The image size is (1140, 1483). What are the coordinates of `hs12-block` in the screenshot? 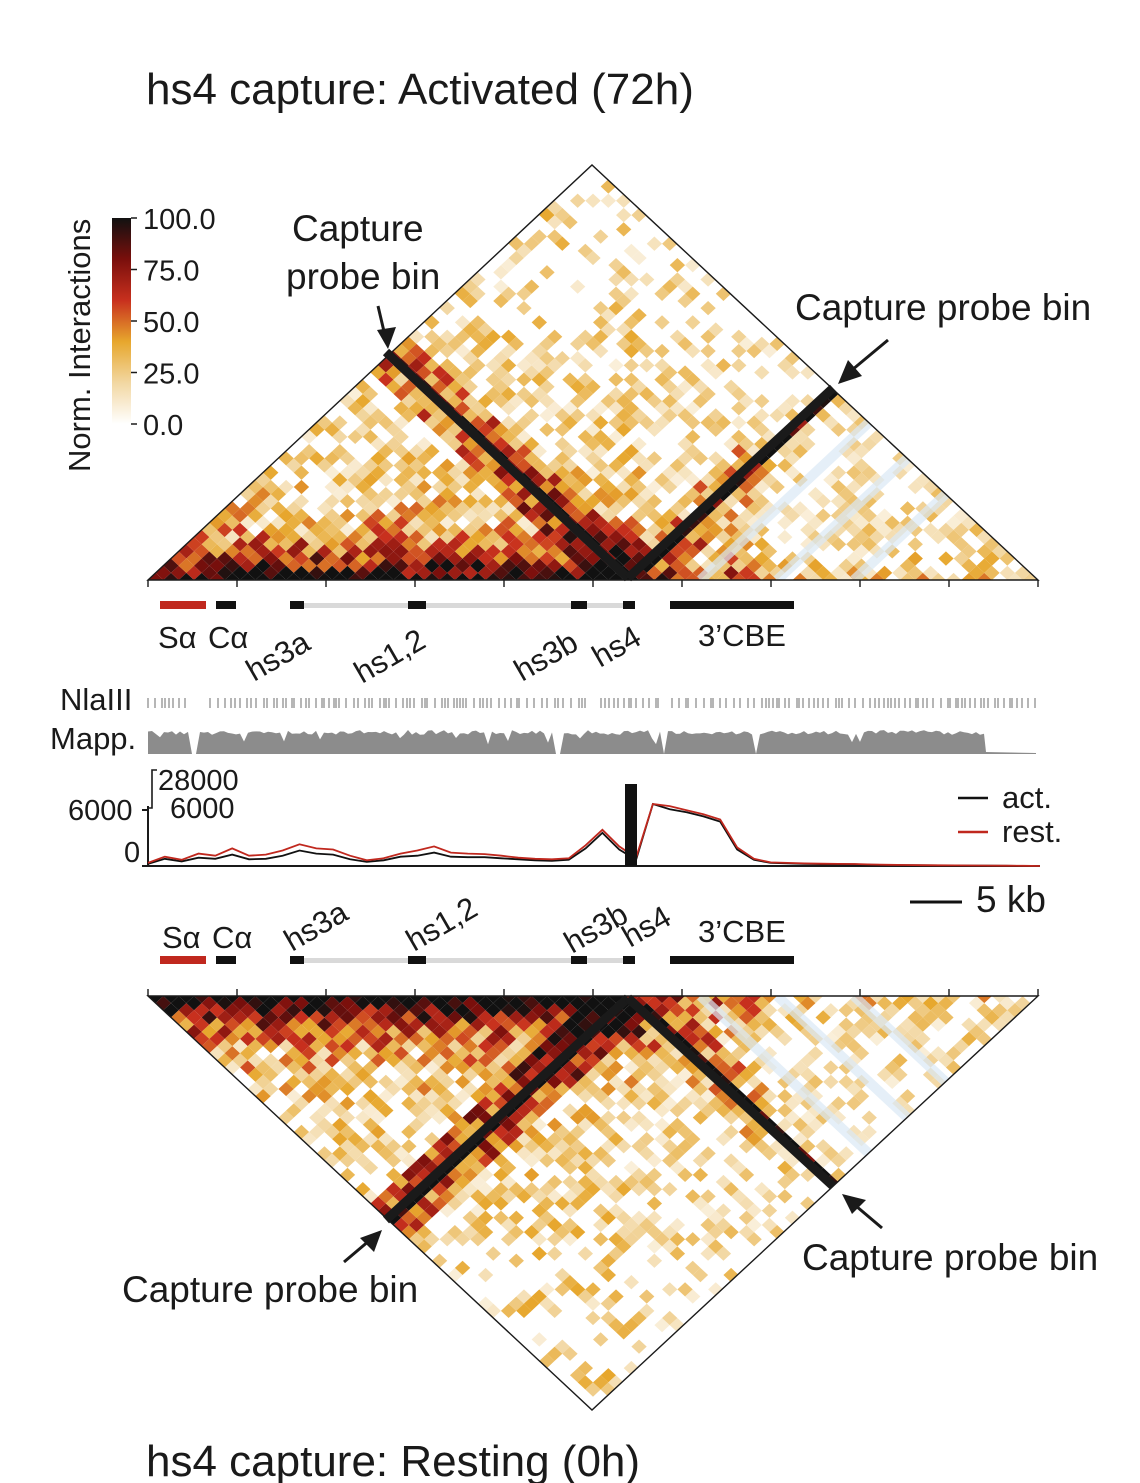 It's located at (417, 605).